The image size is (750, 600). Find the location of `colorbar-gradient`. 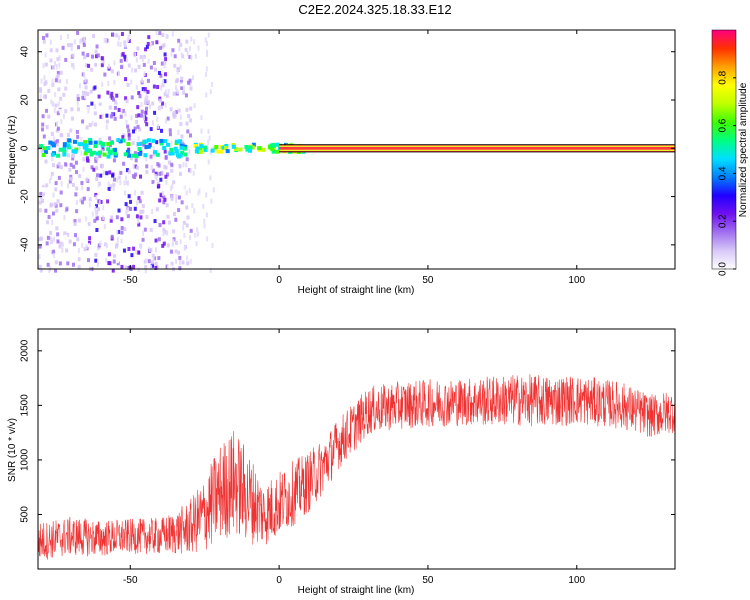

colorbar-gradient is located at coordinates (724, 149).